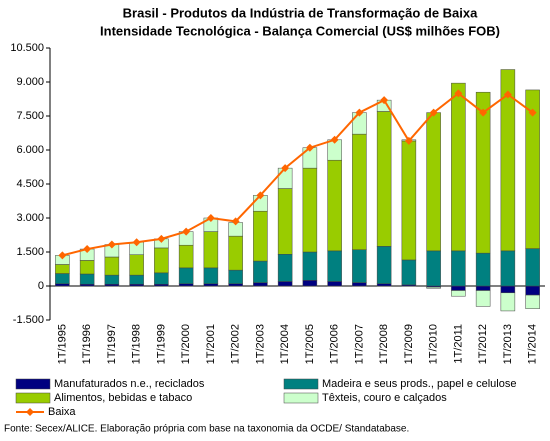 This screenshot has width=550, height=441. I want to click on x-tick-label: 1T/2013, so click(508, 344).